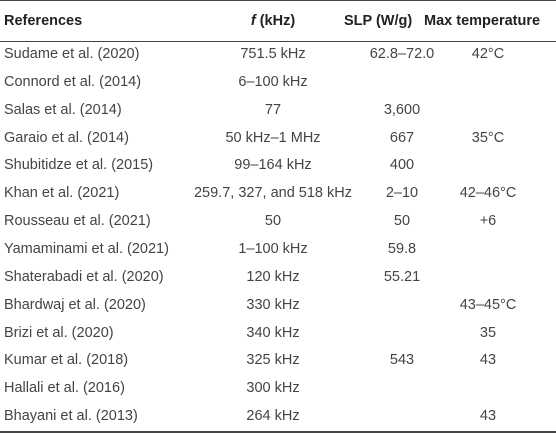 The width and height of the screenshot is (556, 434). I want to click on slp-cell: 50, so click(402, 221).